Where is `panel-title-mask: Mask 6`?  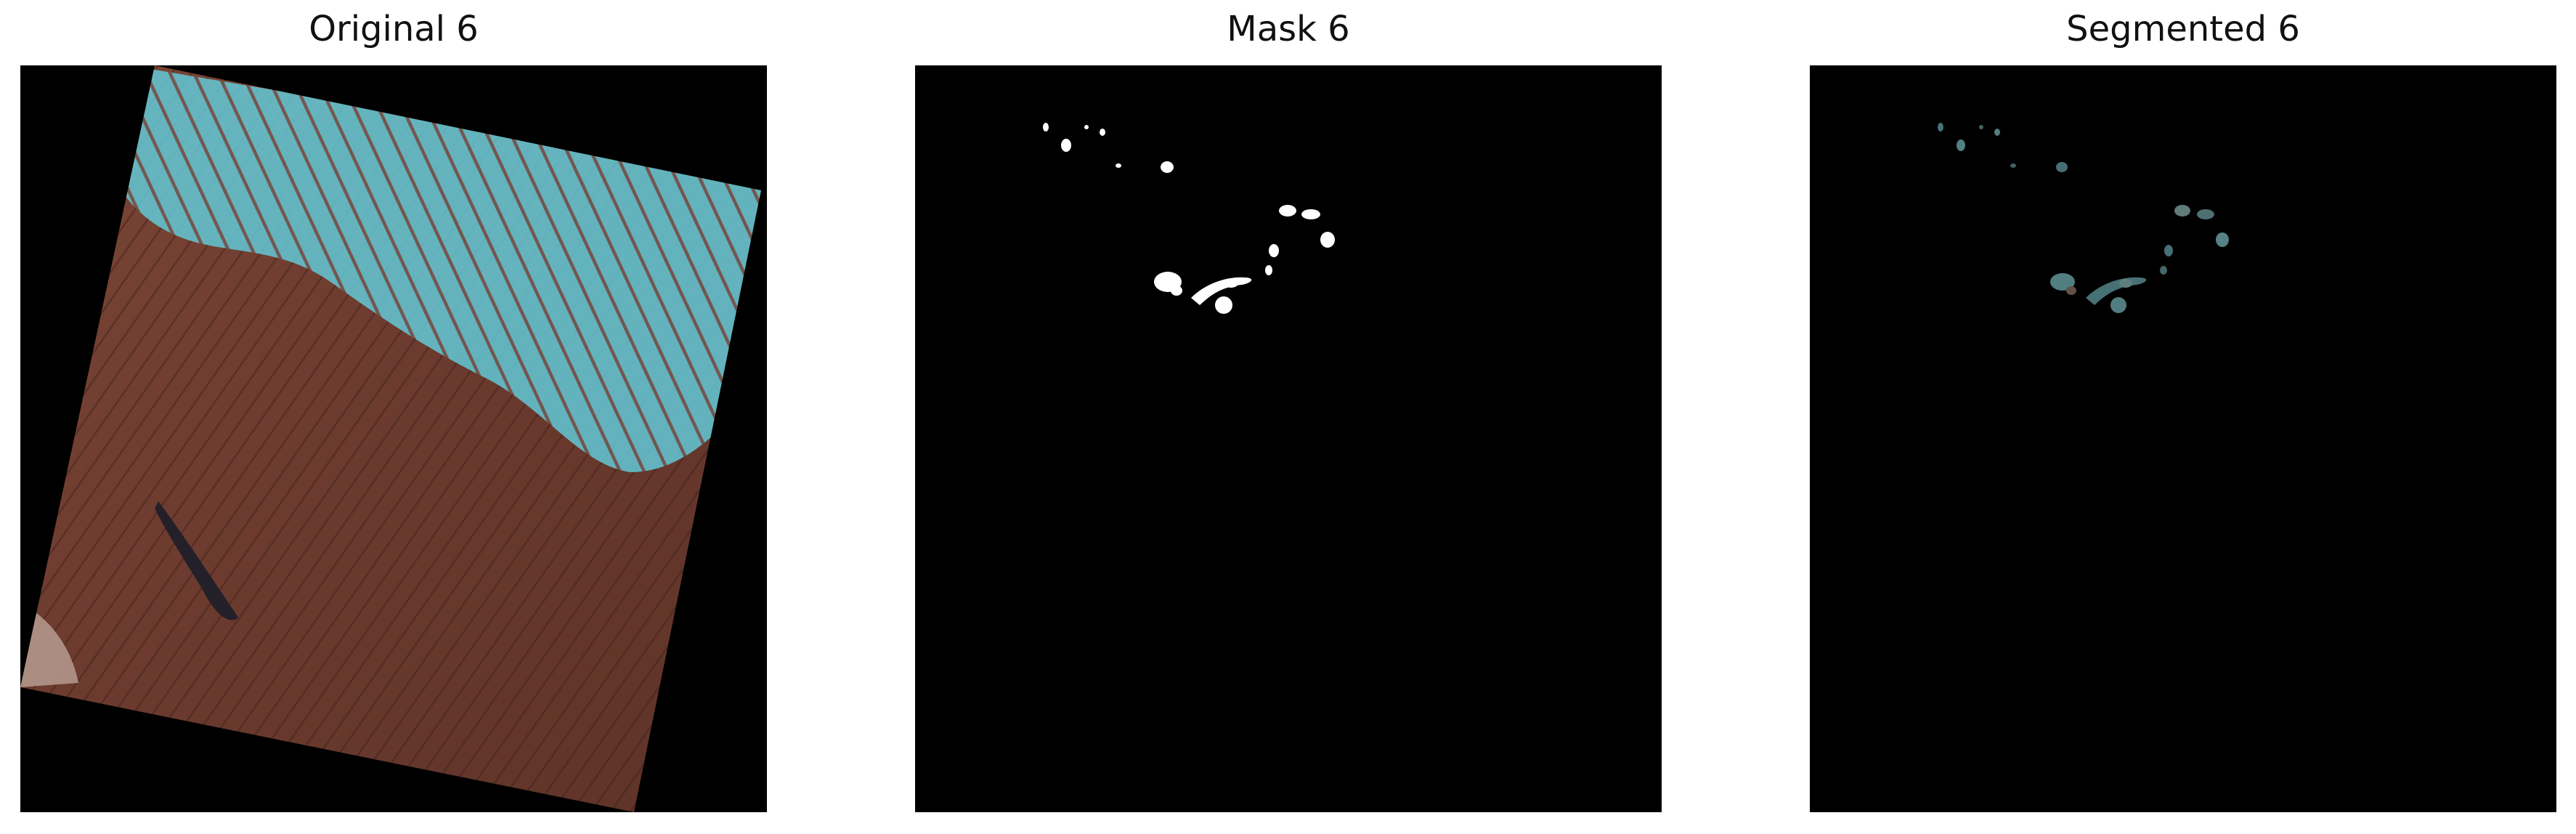 panel-title-mask: Mask 6 is located at coordinates (1288, 29).